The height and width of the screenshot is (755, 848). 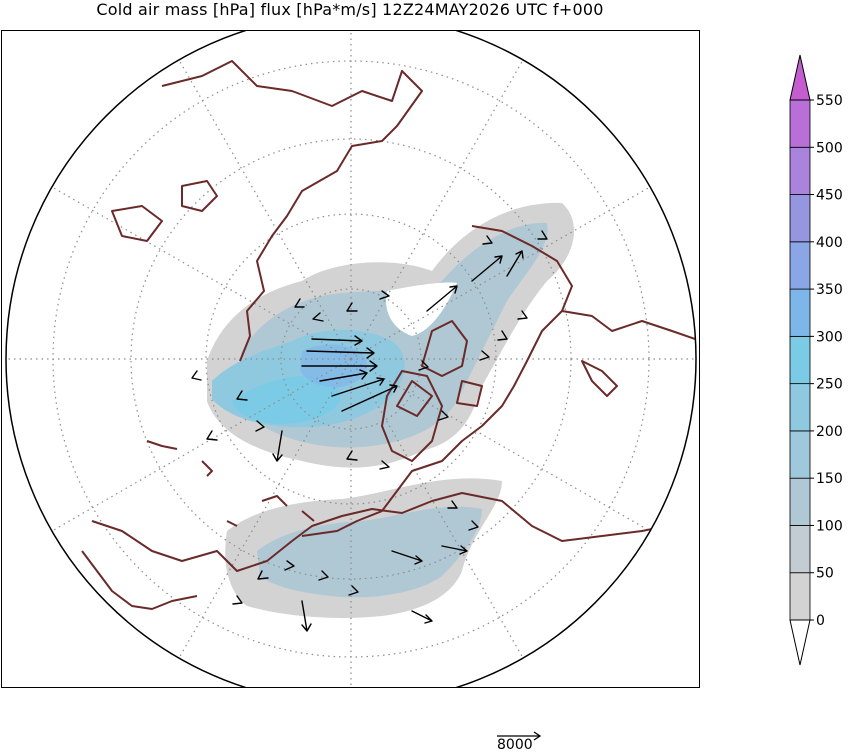 I want to click on meridian-30e, so click(x=437, y=508).